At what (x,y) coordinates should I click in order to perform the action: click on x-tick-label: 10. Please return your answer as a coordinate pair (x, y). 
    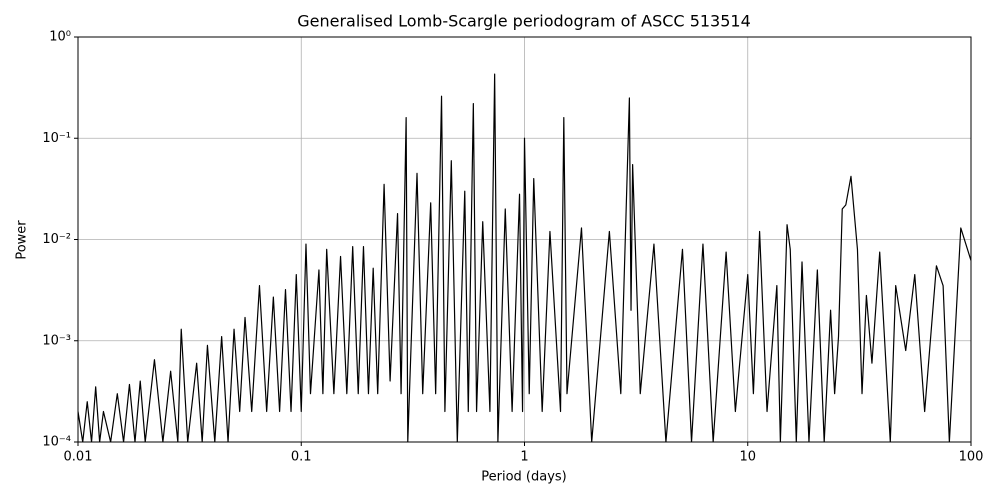
    Looking at the image, I should click on (747, 457).